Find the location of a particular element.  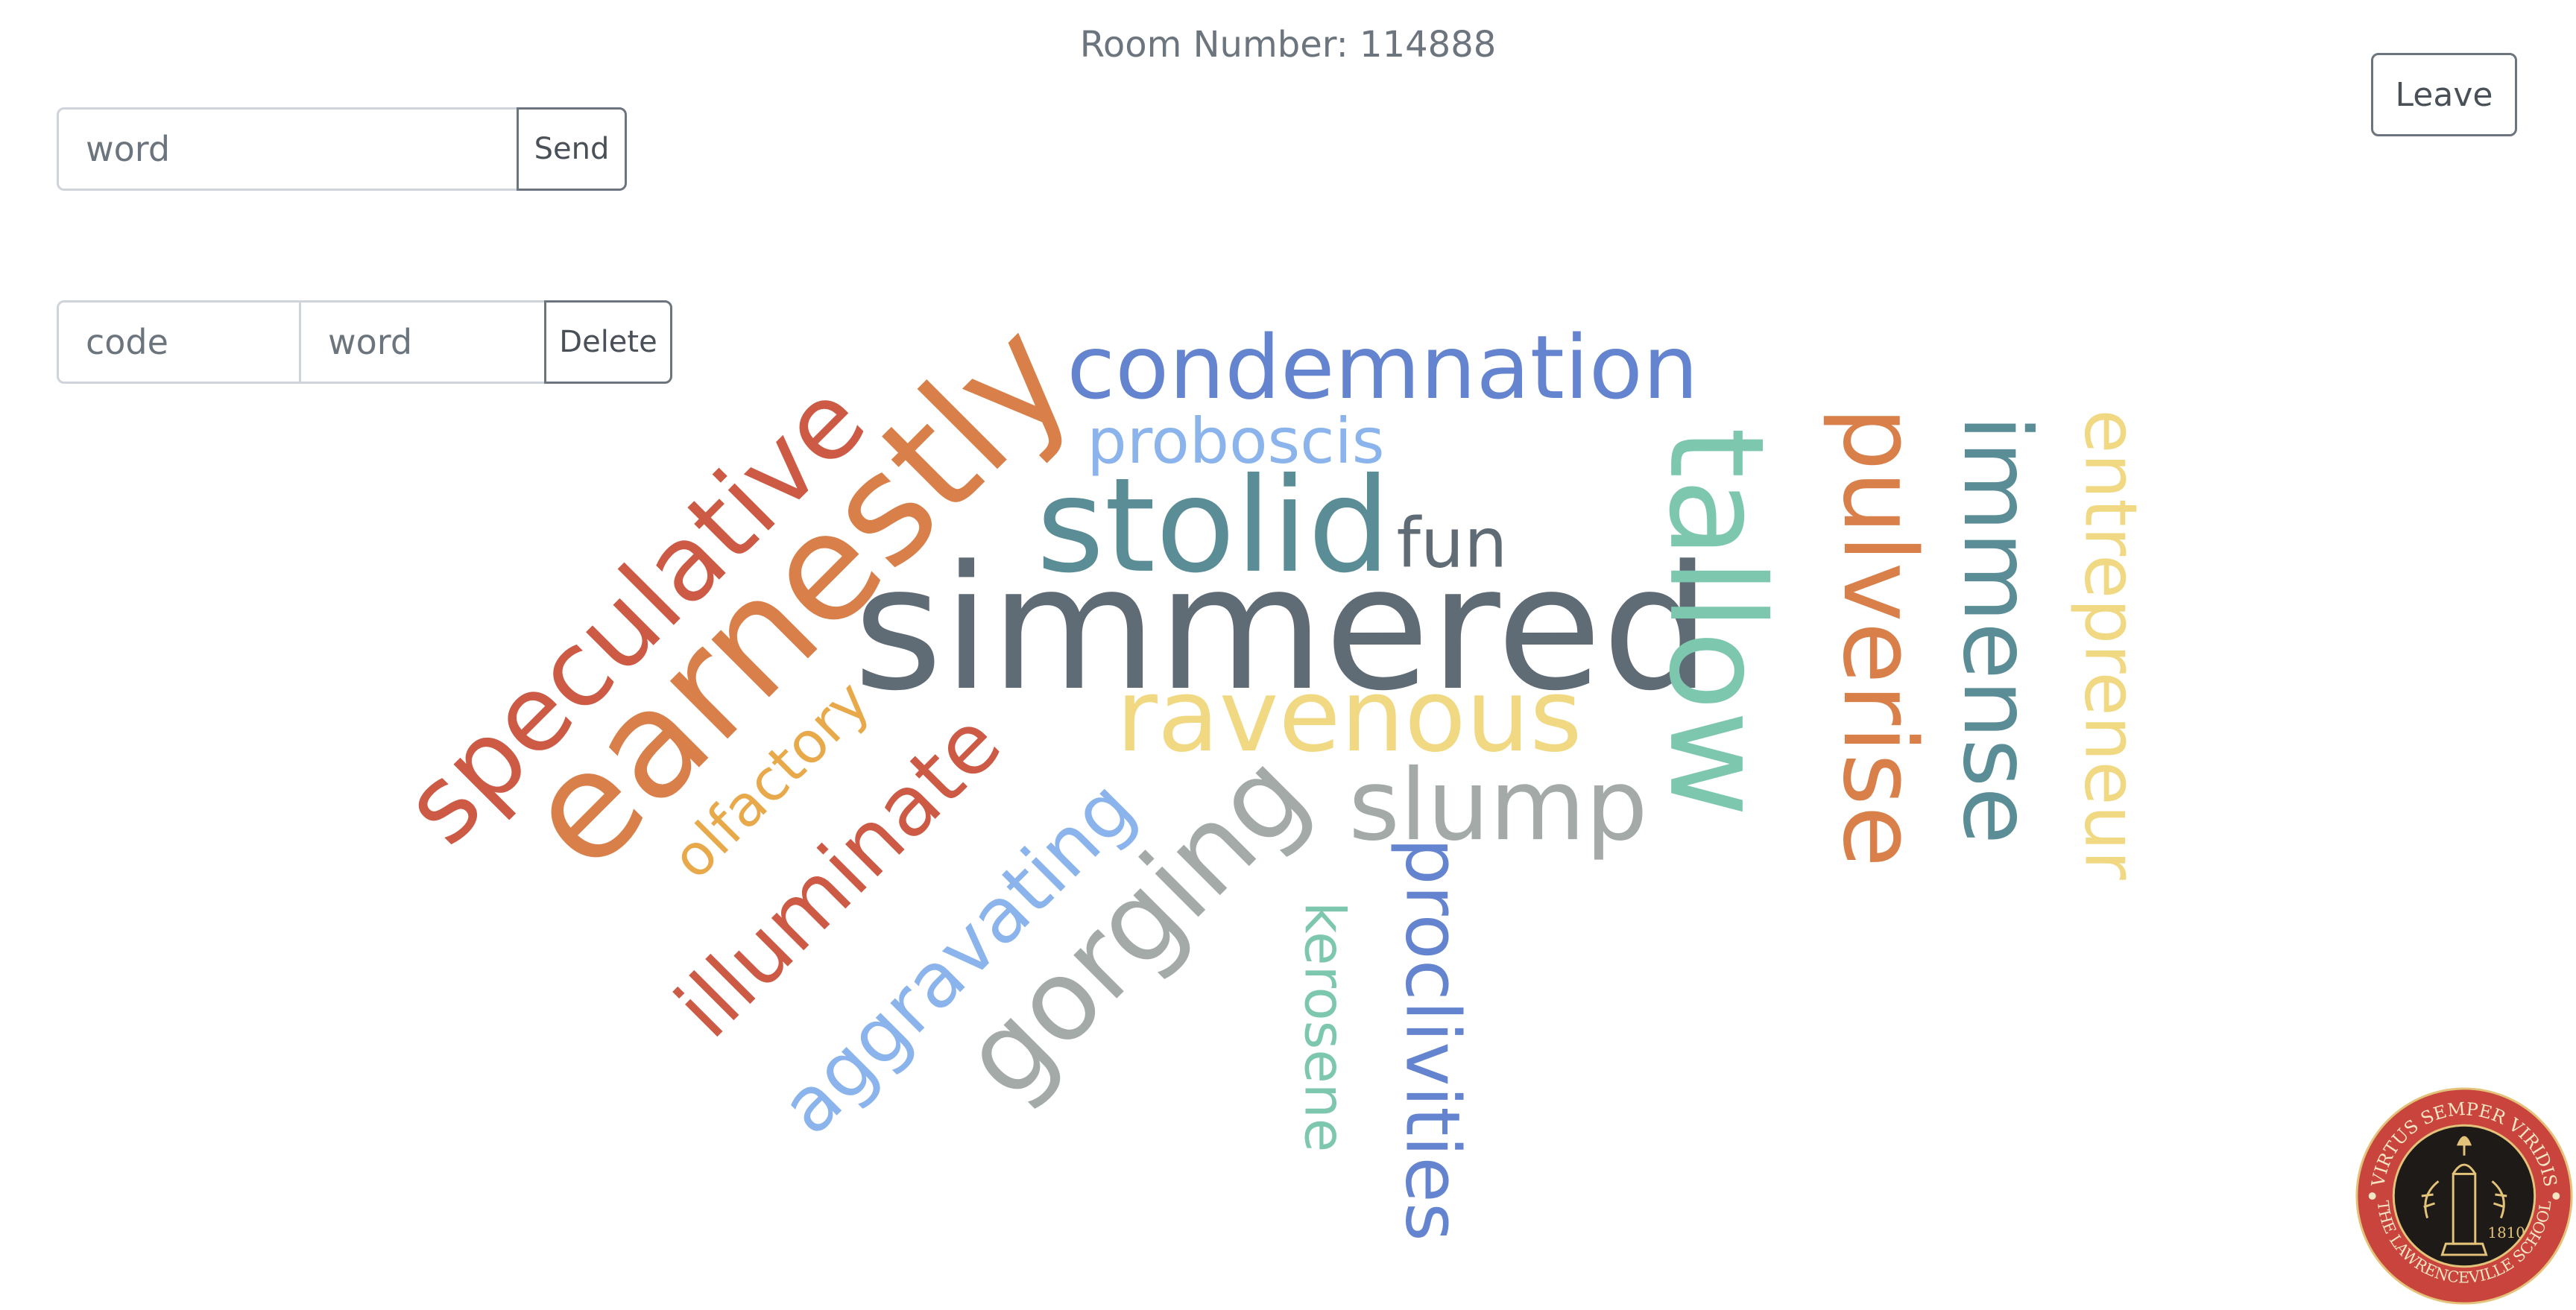

send-word-input is located at coordinates (288, 149).